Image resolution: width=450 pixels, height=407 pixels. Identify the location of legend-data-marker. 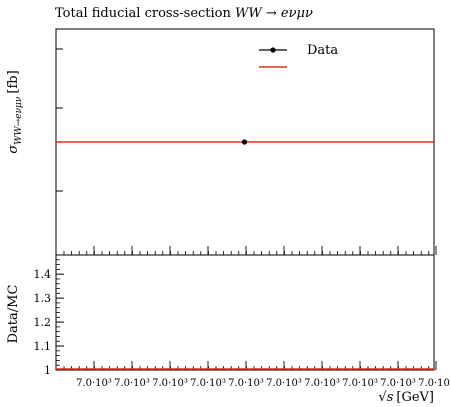
(273, 50).